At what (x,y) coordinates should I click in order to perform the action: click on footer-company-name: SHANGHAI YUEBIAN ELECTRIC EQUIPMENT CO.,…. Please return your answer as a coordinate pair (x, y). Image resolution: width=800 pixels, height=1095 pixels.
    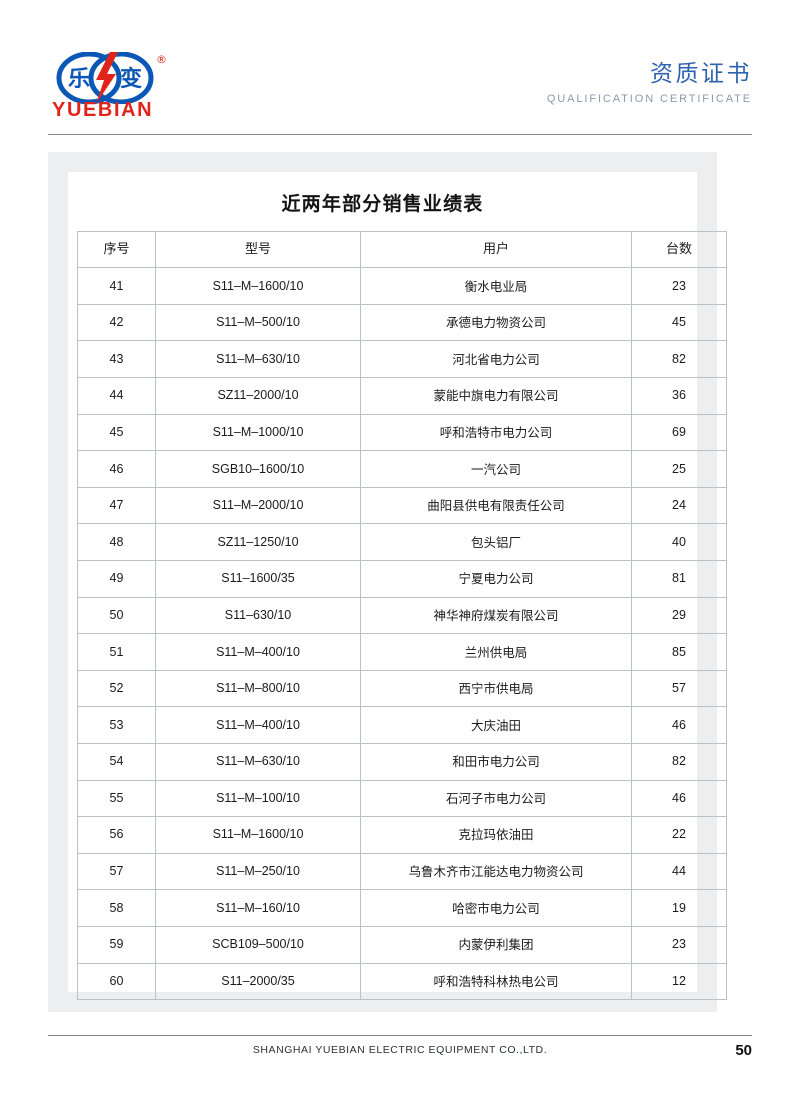
    Looking at the image, I should click on (400, 1050).